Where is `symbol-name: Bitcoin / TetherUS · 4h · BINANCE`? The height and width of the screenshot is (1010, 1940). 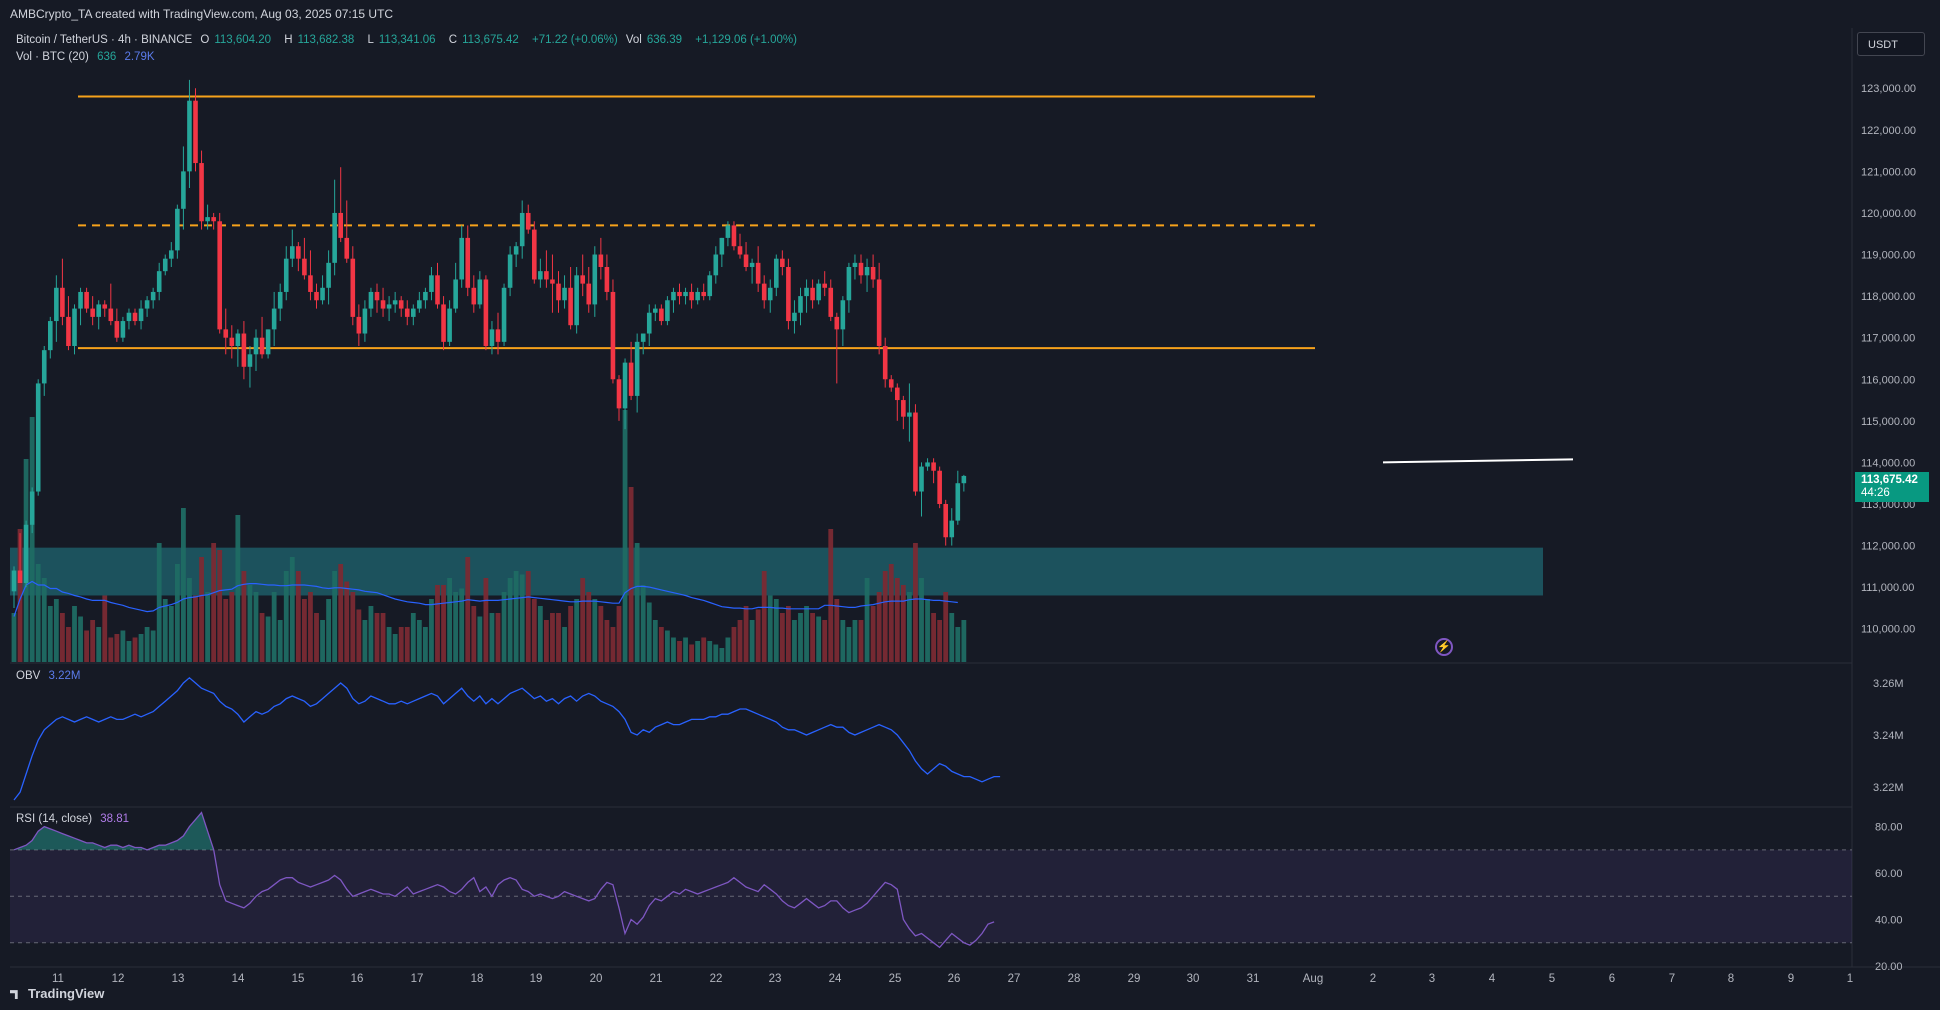
symbol-name: Bitcoin / TetherUS · 4h · BINANCE is located at coordinates (104, 40).